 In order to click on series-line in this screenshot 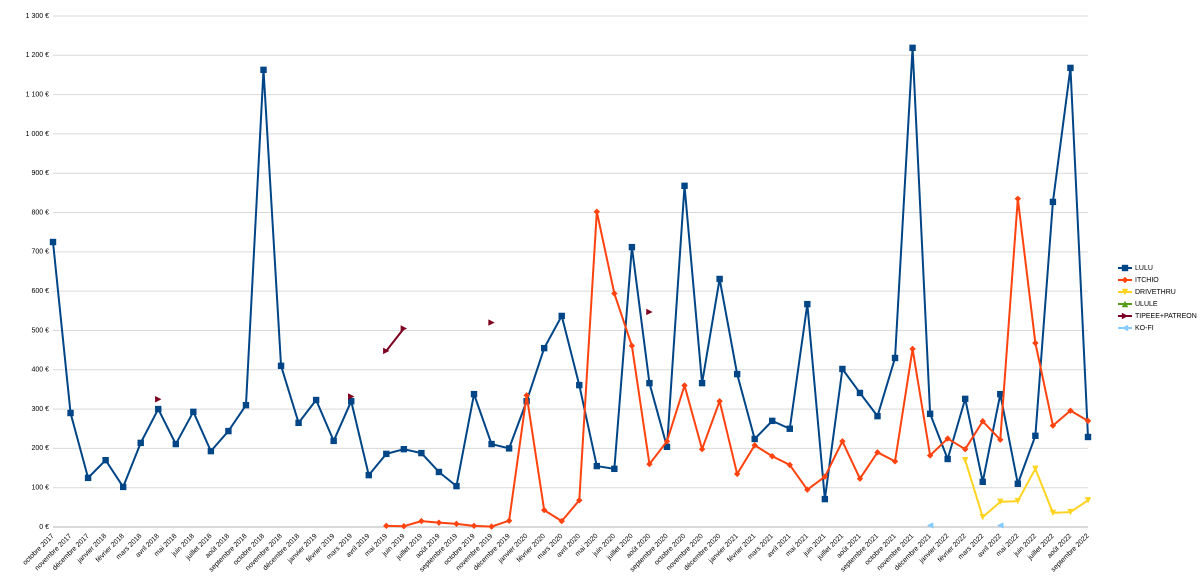, I will do `click(1026, 489)`.